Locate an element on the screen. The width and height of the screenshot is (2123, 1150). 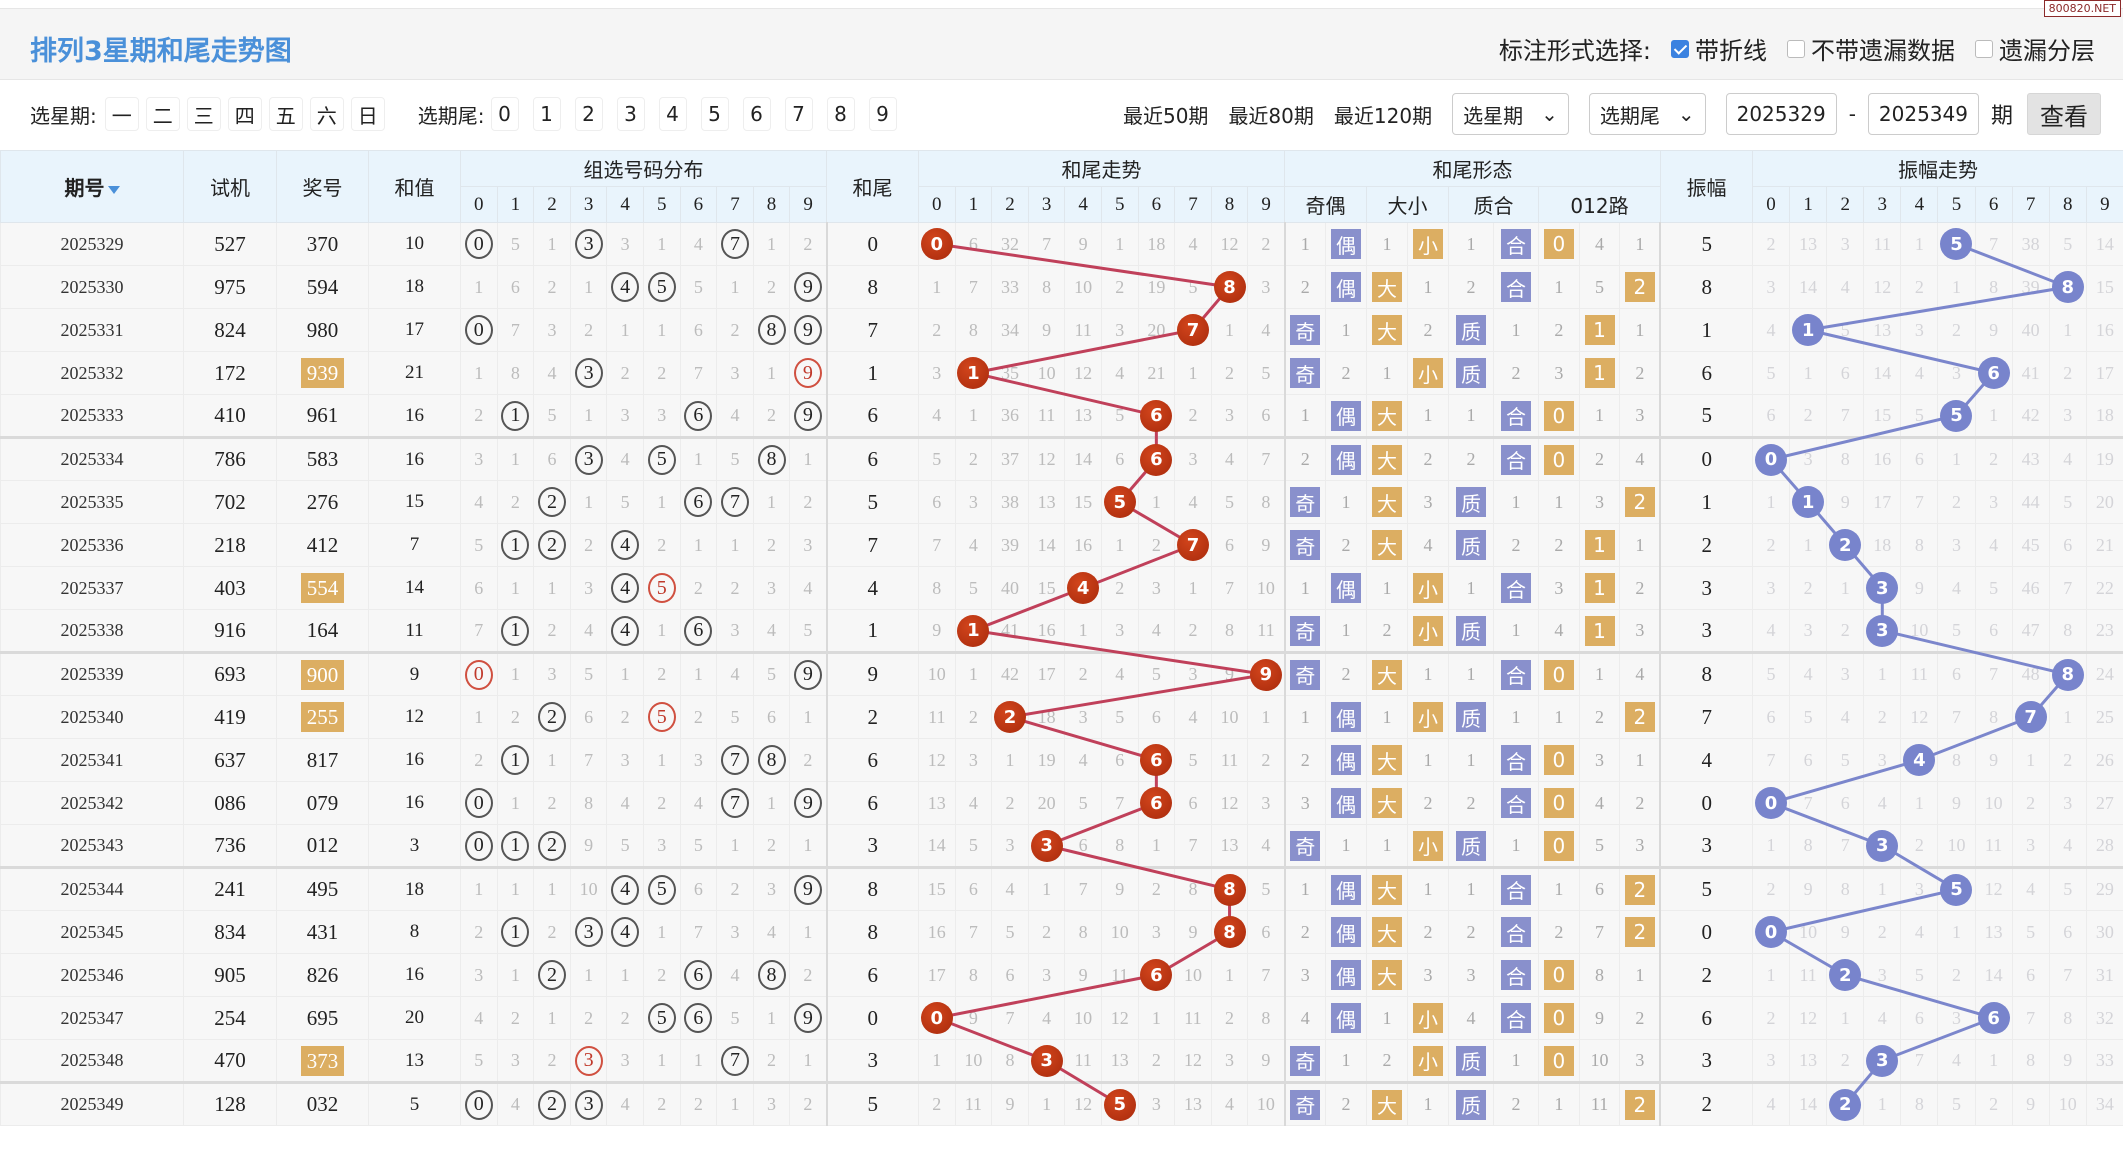
tail-button: 2 is located at coordinates (588, 114).